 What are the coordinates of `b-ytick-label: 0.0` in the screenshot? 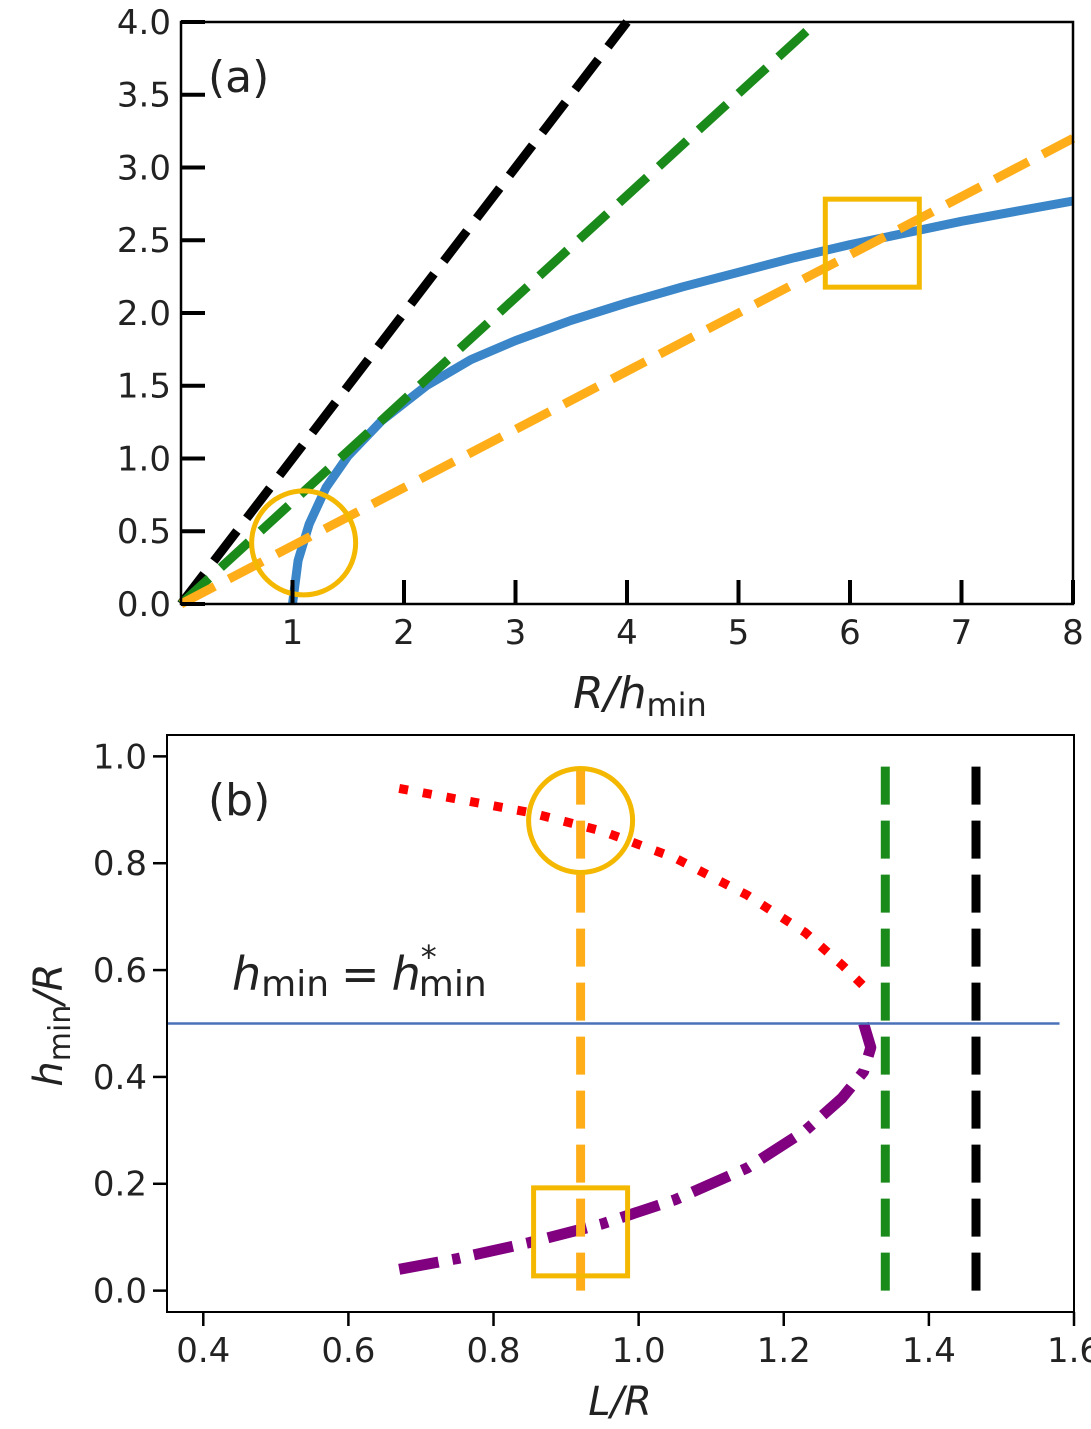 It's located at (120, 1292).